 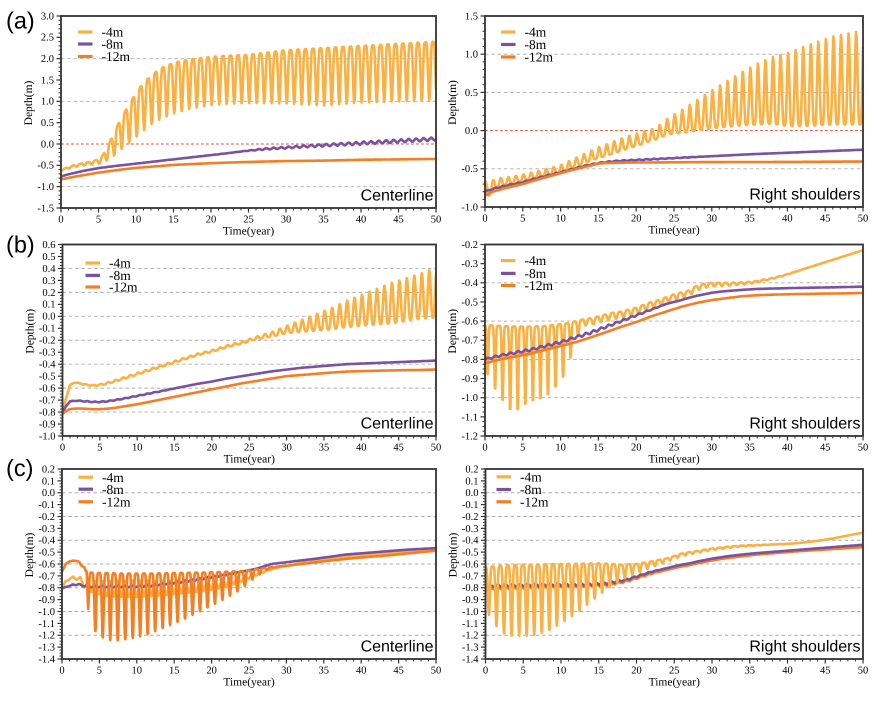 What do you see at coordinates (804, 647) in the screenshot?
I see `svg-text: Right shoulders` at bounding box center [804, 647].